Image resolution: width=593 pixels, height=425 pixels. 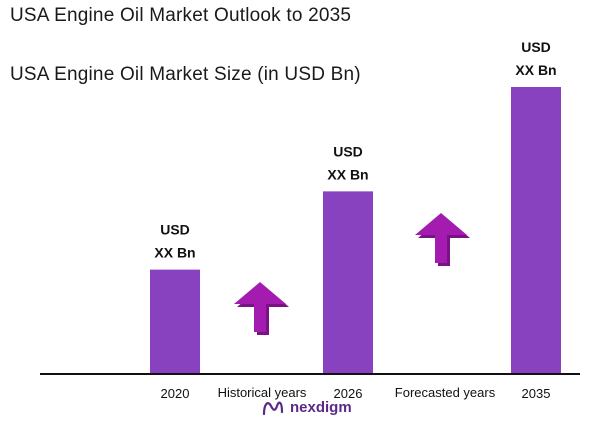 What do you see at coordinates (347, 174) in the screenshot?
I see `data-label-value-2026: XX Bn` at bounding box center [347, 174].